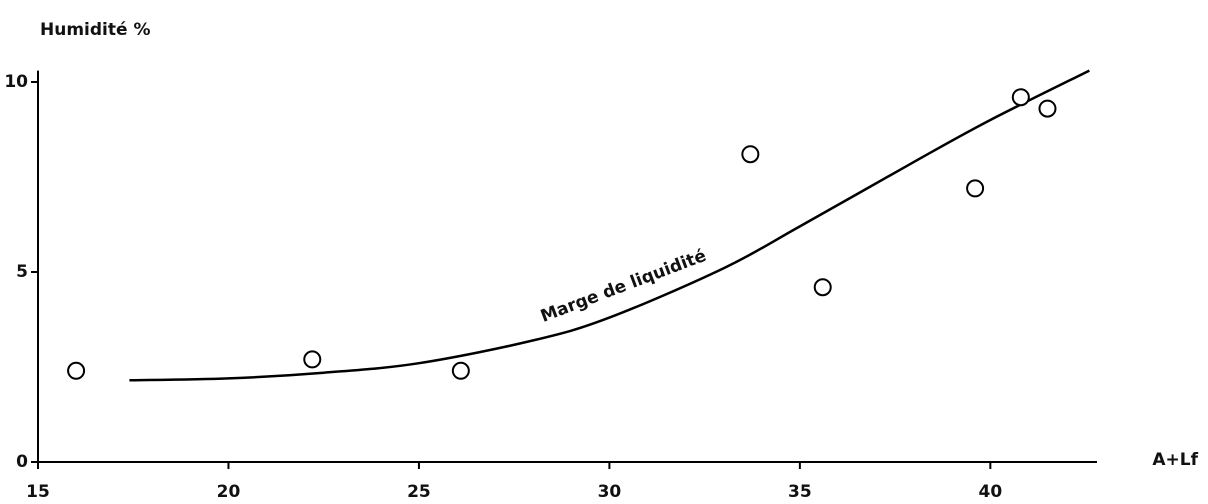  What do you see at coordinates (419, 492) in the screenshot?
I see `x-tick-label: 25` at bounding box center [419, 492].